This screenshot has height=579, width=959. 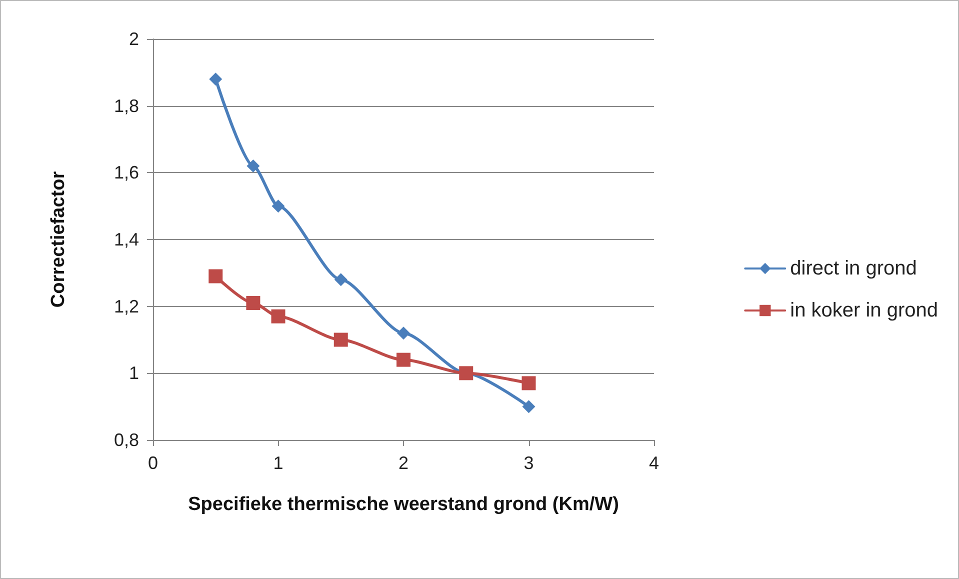 What do you see at coordinates (529, 463) in the screenshot?
I see `x-tick-label: 3` at bounding box center [529, 463].